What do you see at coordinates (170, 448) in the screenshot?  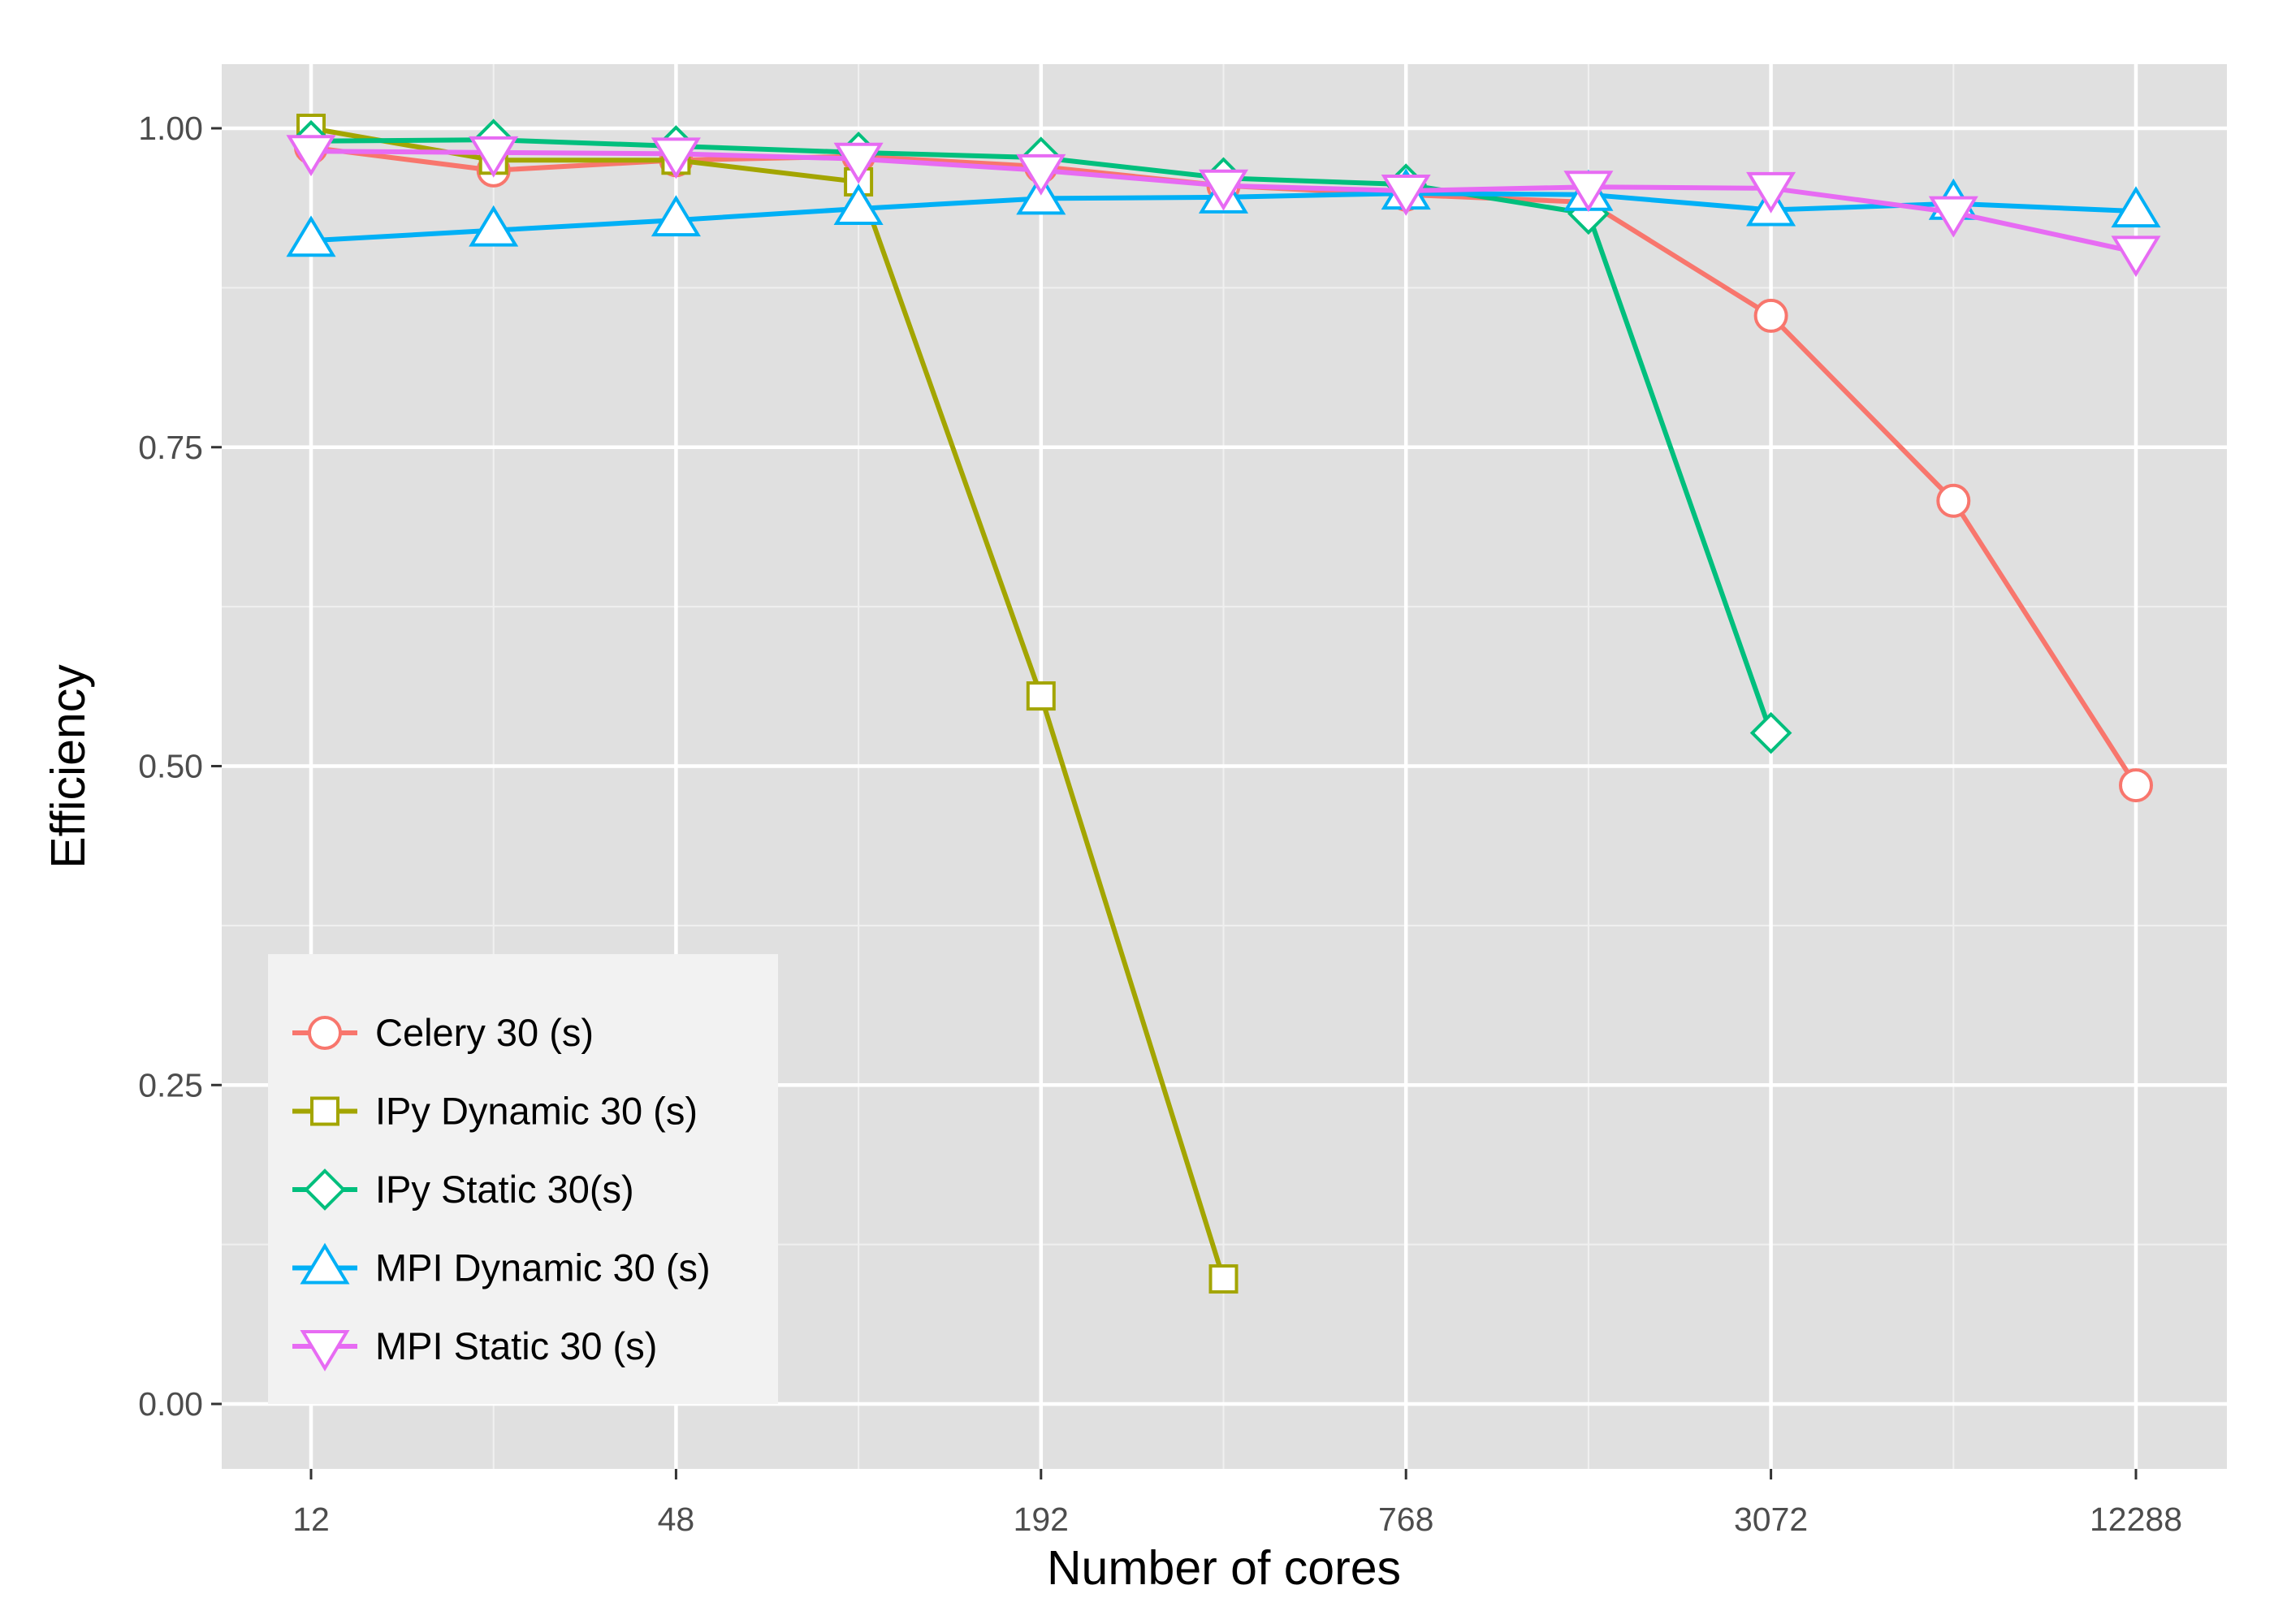 I see `y-tick-label: 0.75` at bounding box center [170, 448].